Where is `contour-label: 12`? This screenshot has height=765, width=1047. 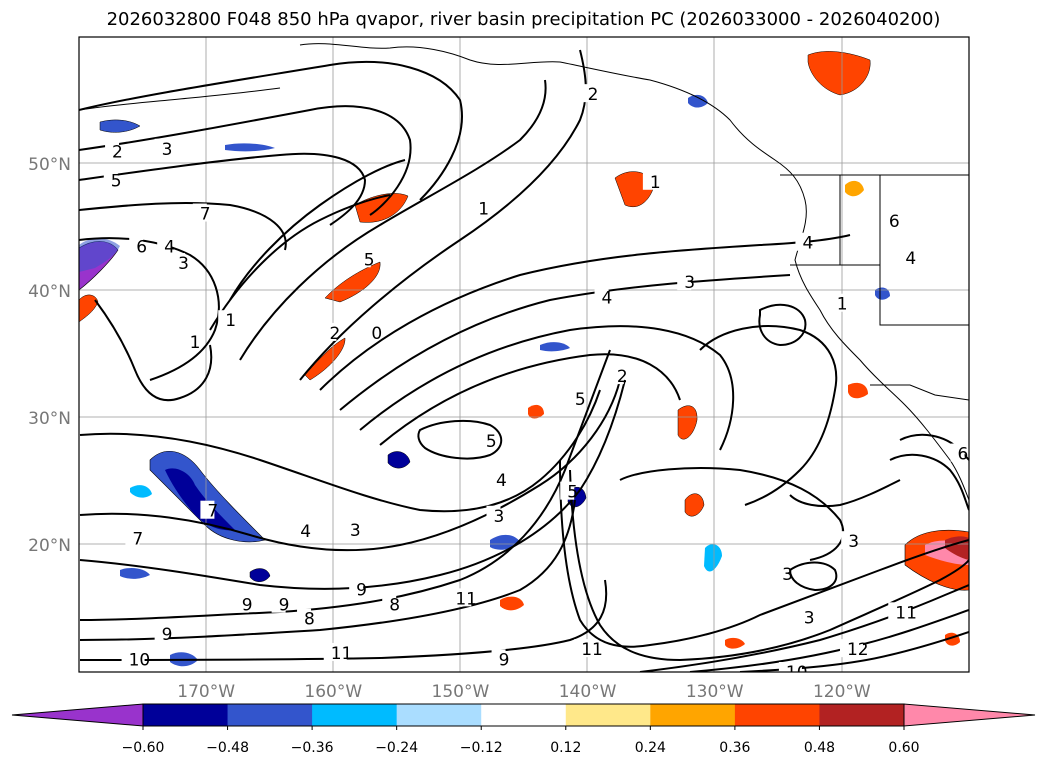
contour-label: 12 is located at coordinates (858, 650).